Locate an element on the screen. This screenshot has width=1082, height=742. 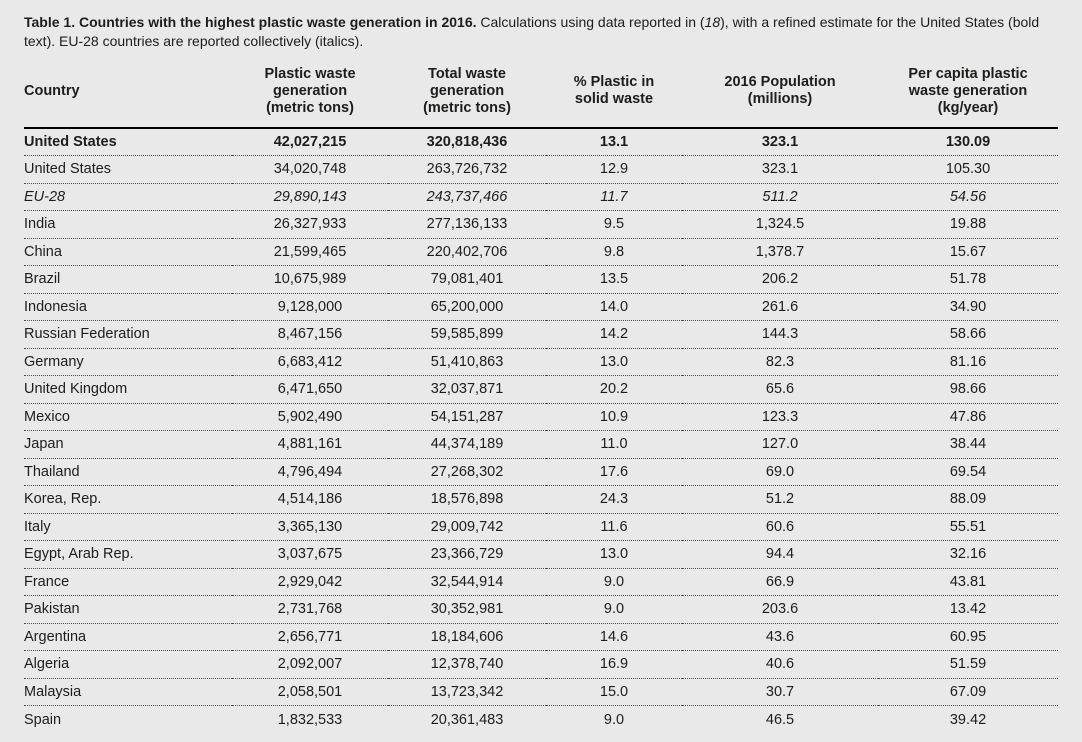
cell-total-waste-generation: 29,009,742 is located at coordinates (467, 527).